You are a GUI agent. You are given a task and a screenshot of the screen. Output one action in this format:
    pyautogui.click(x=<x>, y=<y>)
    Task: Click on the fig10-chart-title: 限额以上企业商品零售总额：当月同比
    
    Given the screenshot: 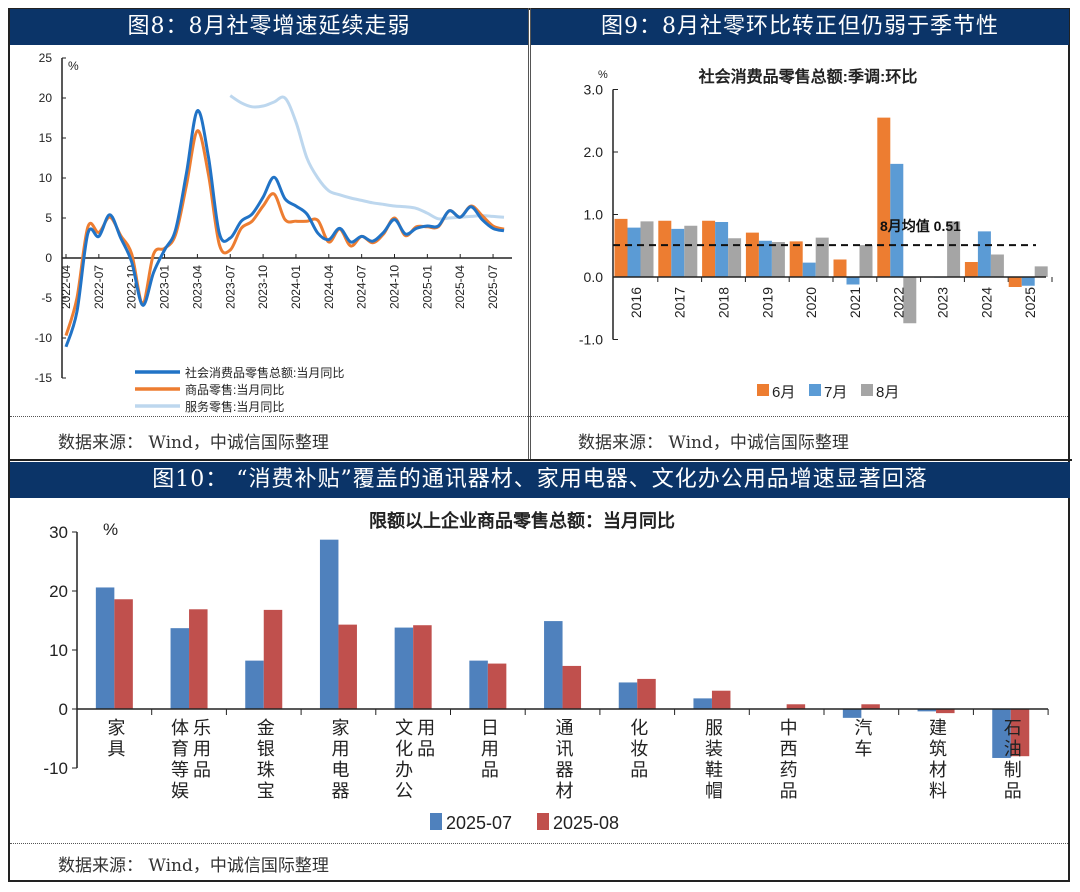 What is the action you would take?
    pyautogui.click(x=522, y=520)
    